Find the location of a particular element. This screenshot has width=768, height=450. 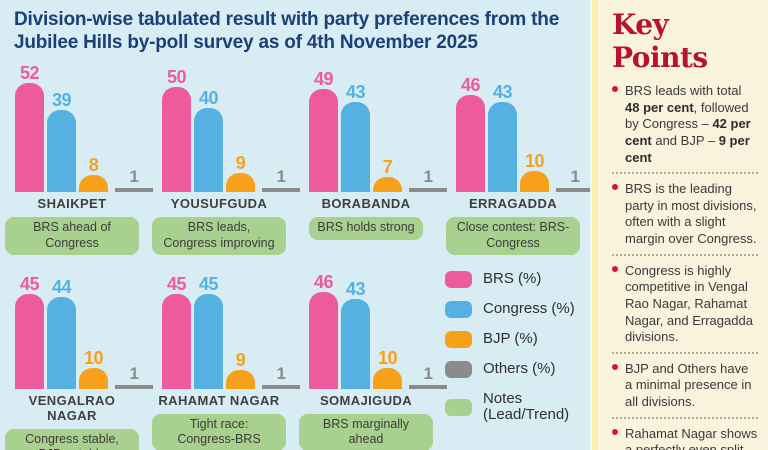

division-chart: 49 43 7 1 BORABANDA BRS holds strong is located at coordinates (371, 156).